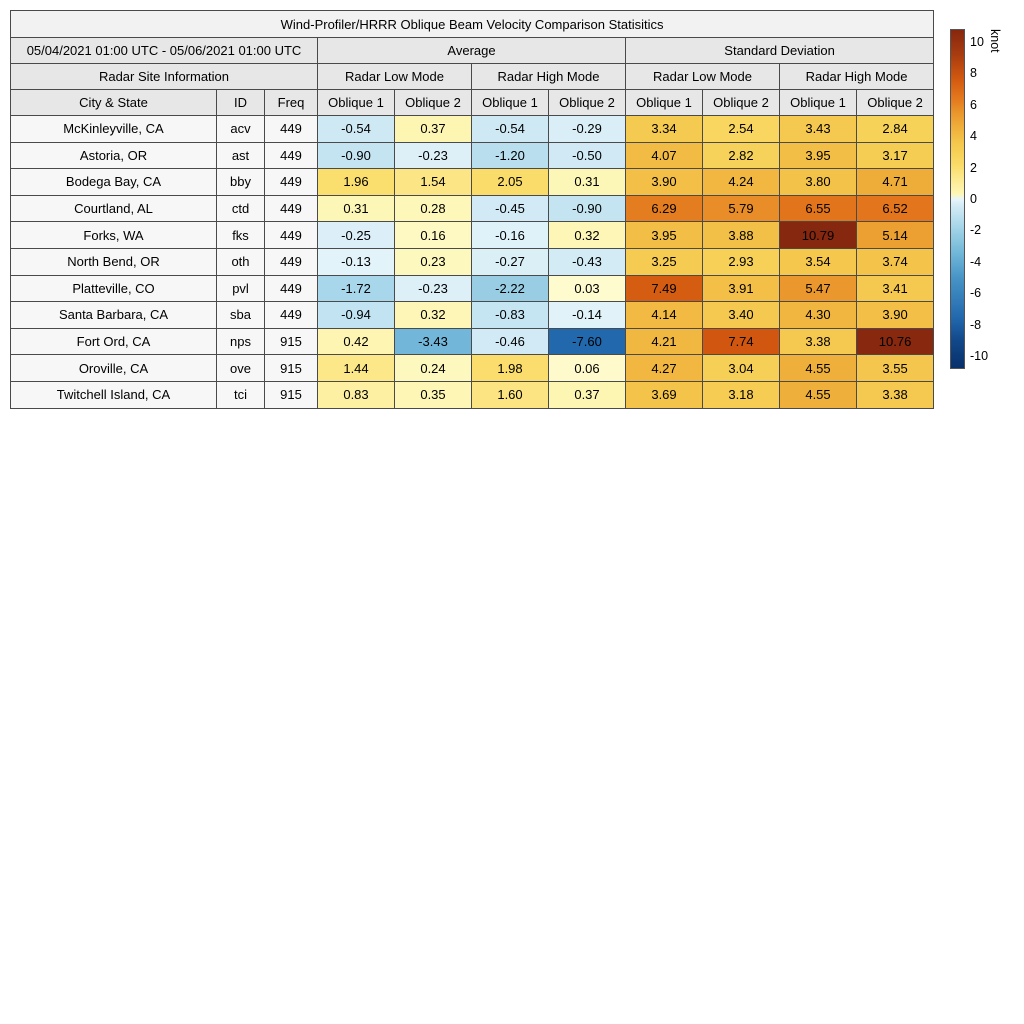 Image resolution: width=1024 pixels, height=1024 pixels. What do you see at coordinates (510, 208) in the screenshot?
I see `value-cell: -0.45` at bounding box center [510, 208].